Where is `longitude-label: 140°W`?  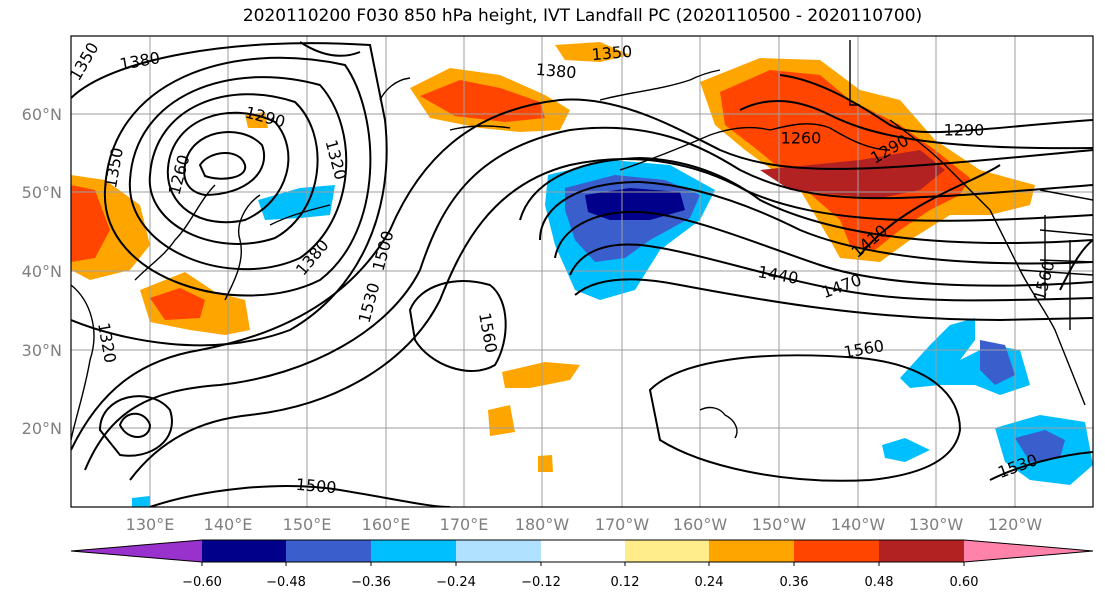 longitude-label: 140°W is located at coordinates (858, 524).